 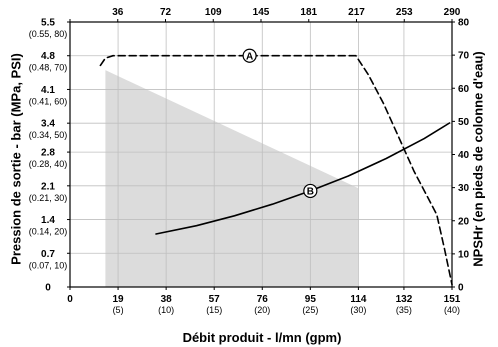 I want to click on y-left-tick-label: 2.1, so click(x=48, y=186).